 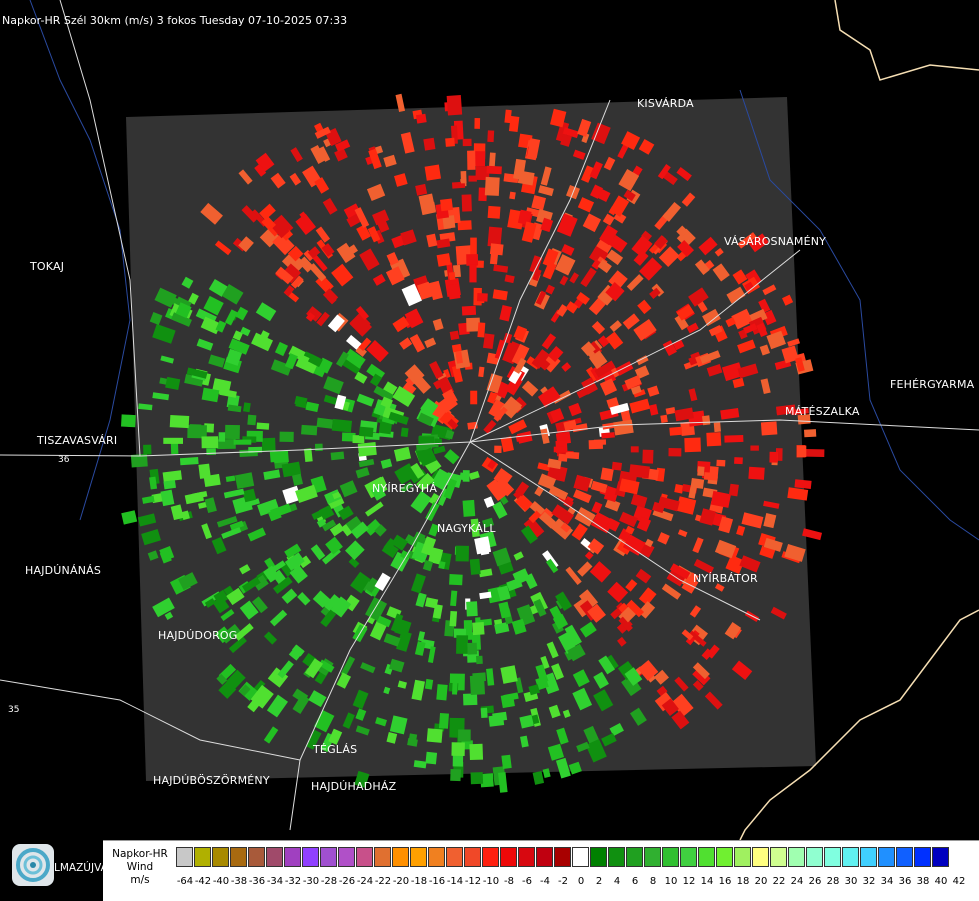 I want to click on city-label-almazujvaros: LMAZÚJVÁR, so click(x=85, y=868).